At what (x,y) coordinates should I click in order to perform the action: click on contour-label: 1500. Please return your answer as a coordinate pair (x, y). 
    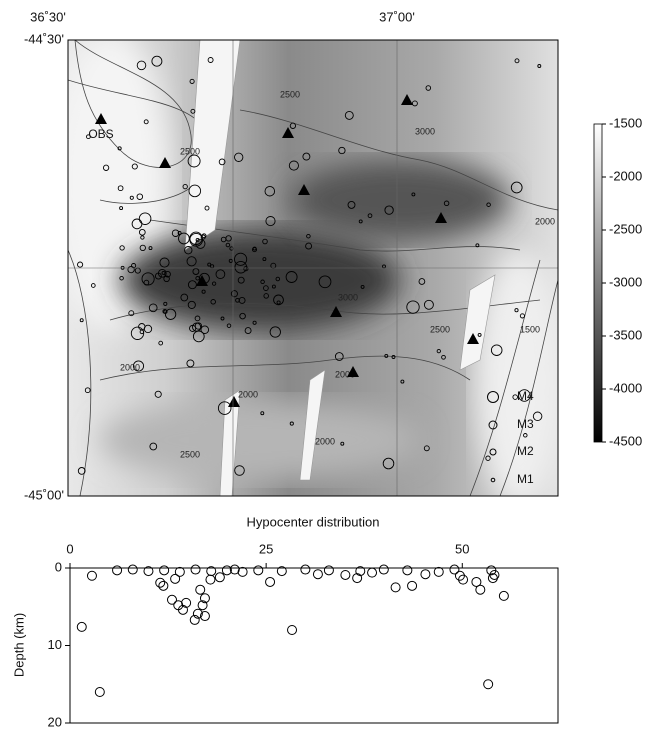
    Looking at the image, I should click on (530, 329).